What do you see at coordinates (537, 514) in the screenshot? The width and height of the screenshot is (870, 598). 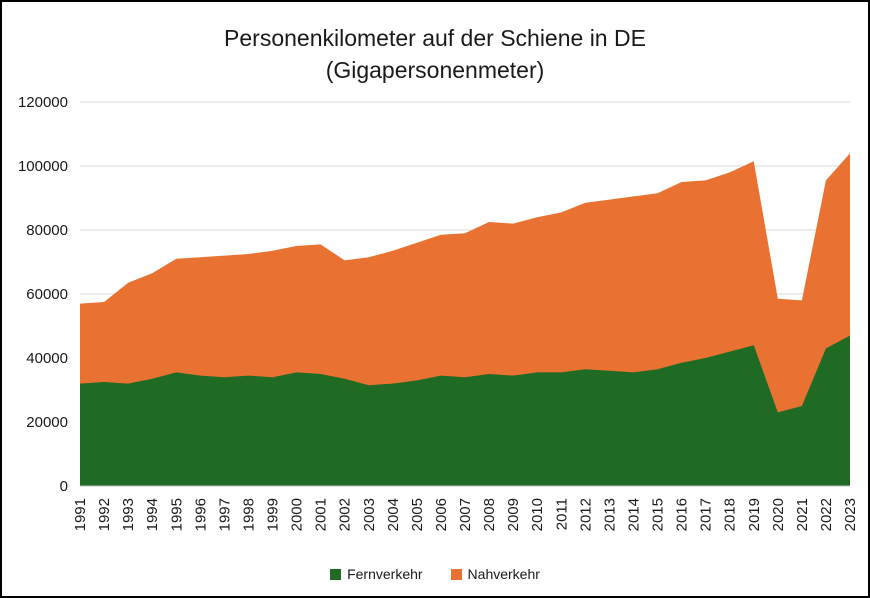 I see `x-tick-label: 2010` at bounding box center [537, 514].